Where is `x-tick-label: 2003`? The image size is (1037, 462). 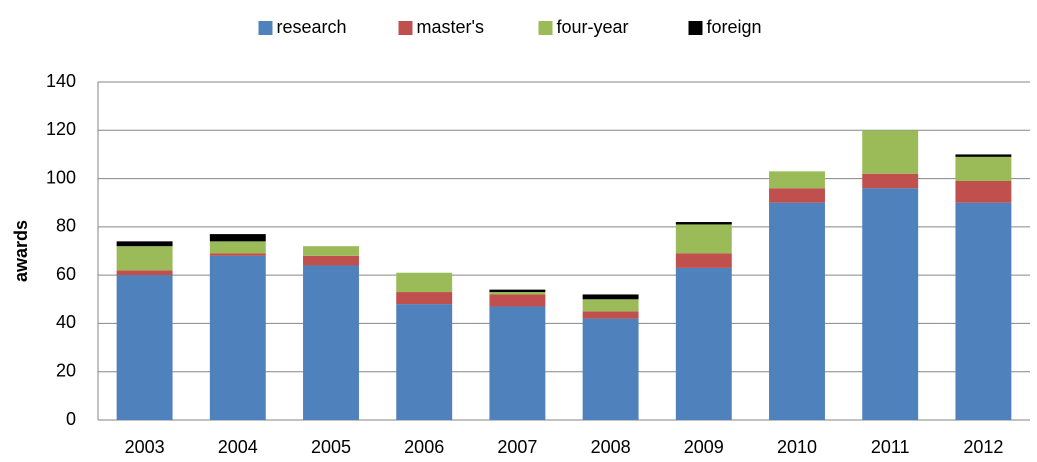
x-tick-label: 2003 is located at coordinates (145, 447).